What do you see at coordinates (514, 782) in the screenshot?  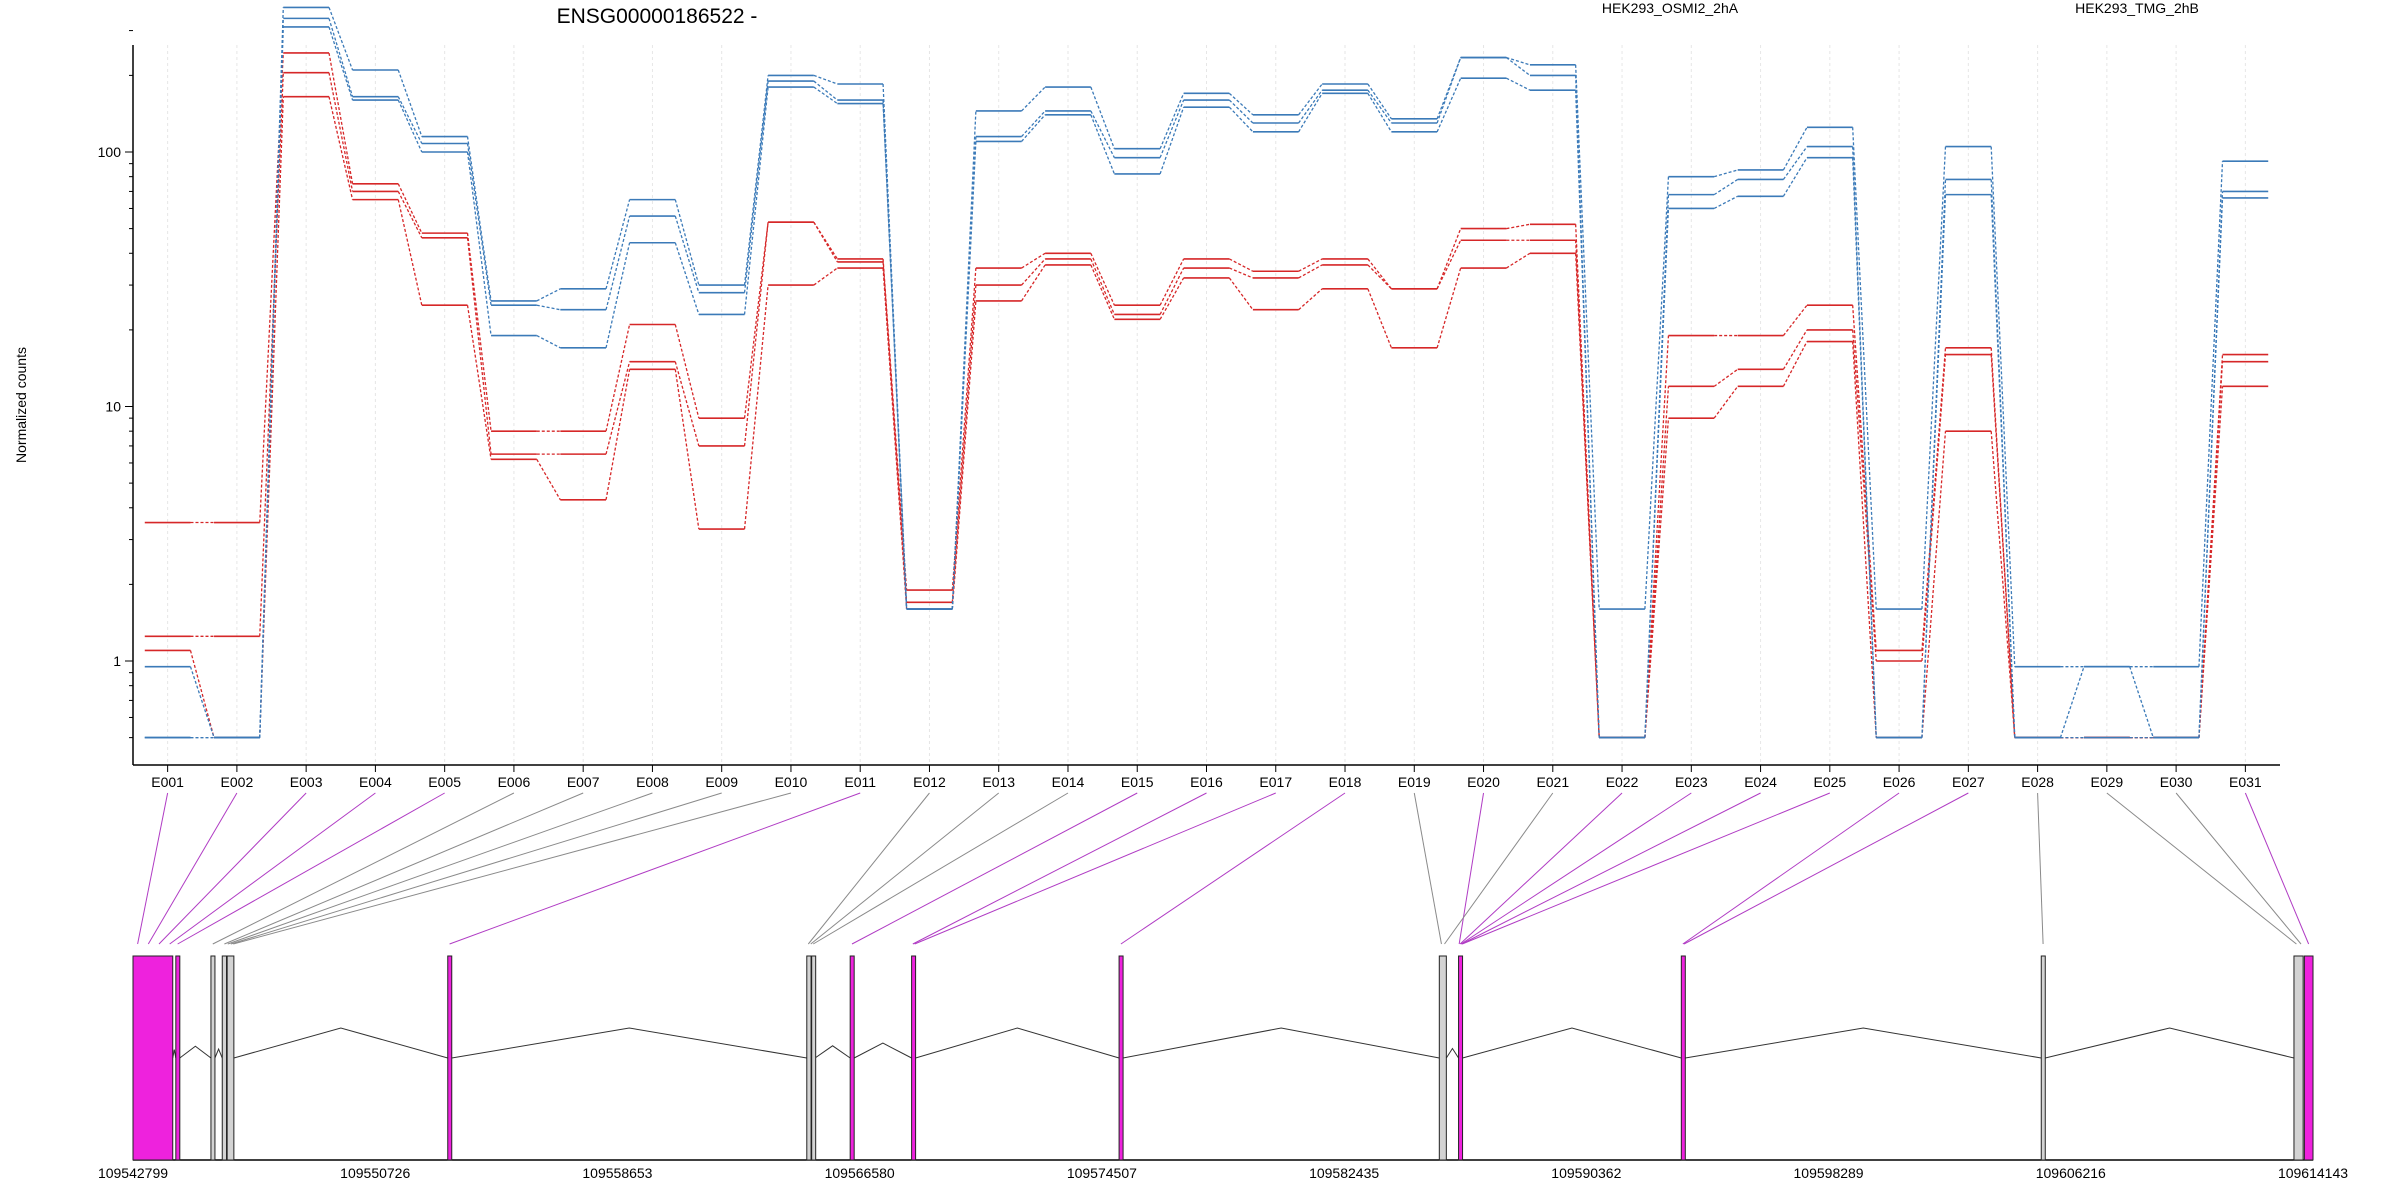 I see `x-tick-label-e006: E006` at bounding box center [514, 782].